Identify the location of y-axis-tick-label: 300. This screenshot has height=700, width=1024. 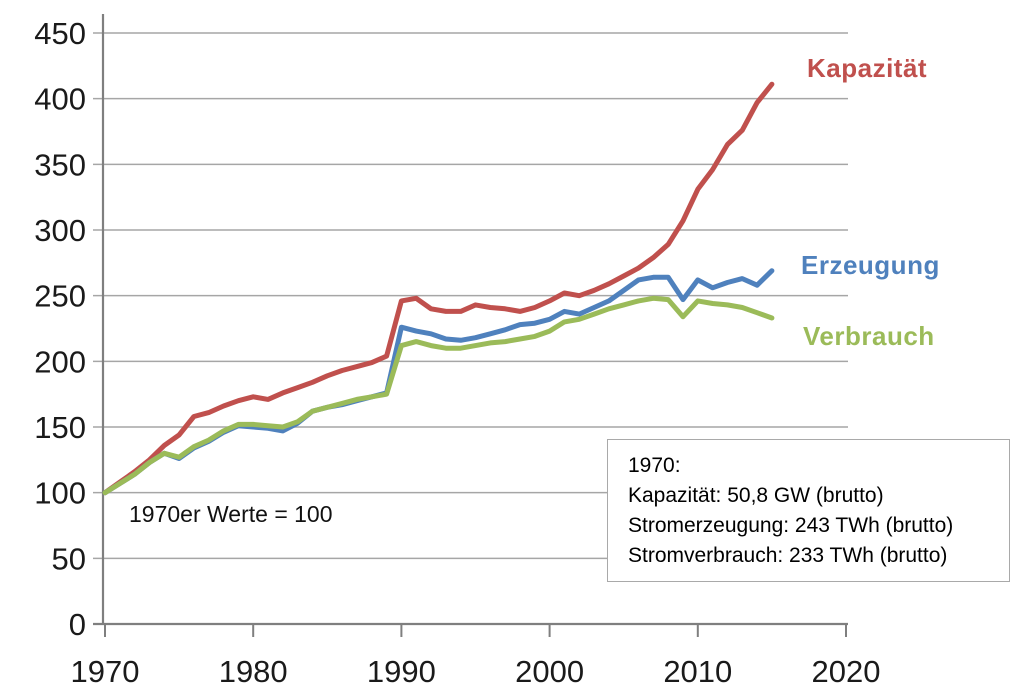
(60, 230).